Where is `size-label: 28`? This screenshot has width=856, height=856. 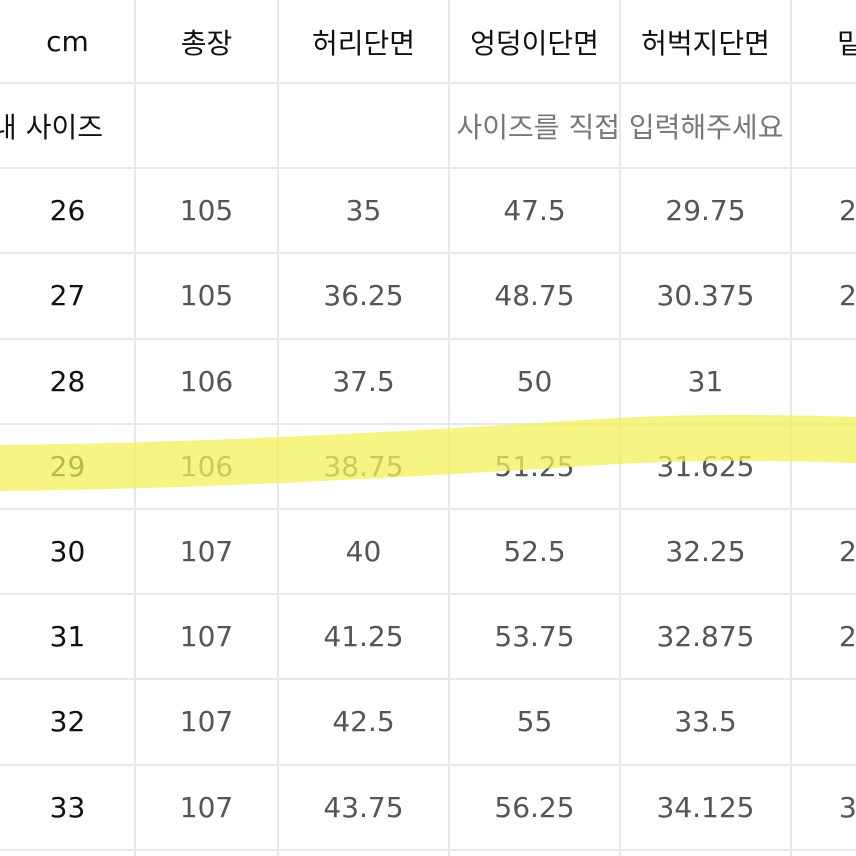 size-label: 28 is located at coordinates (67, 381).